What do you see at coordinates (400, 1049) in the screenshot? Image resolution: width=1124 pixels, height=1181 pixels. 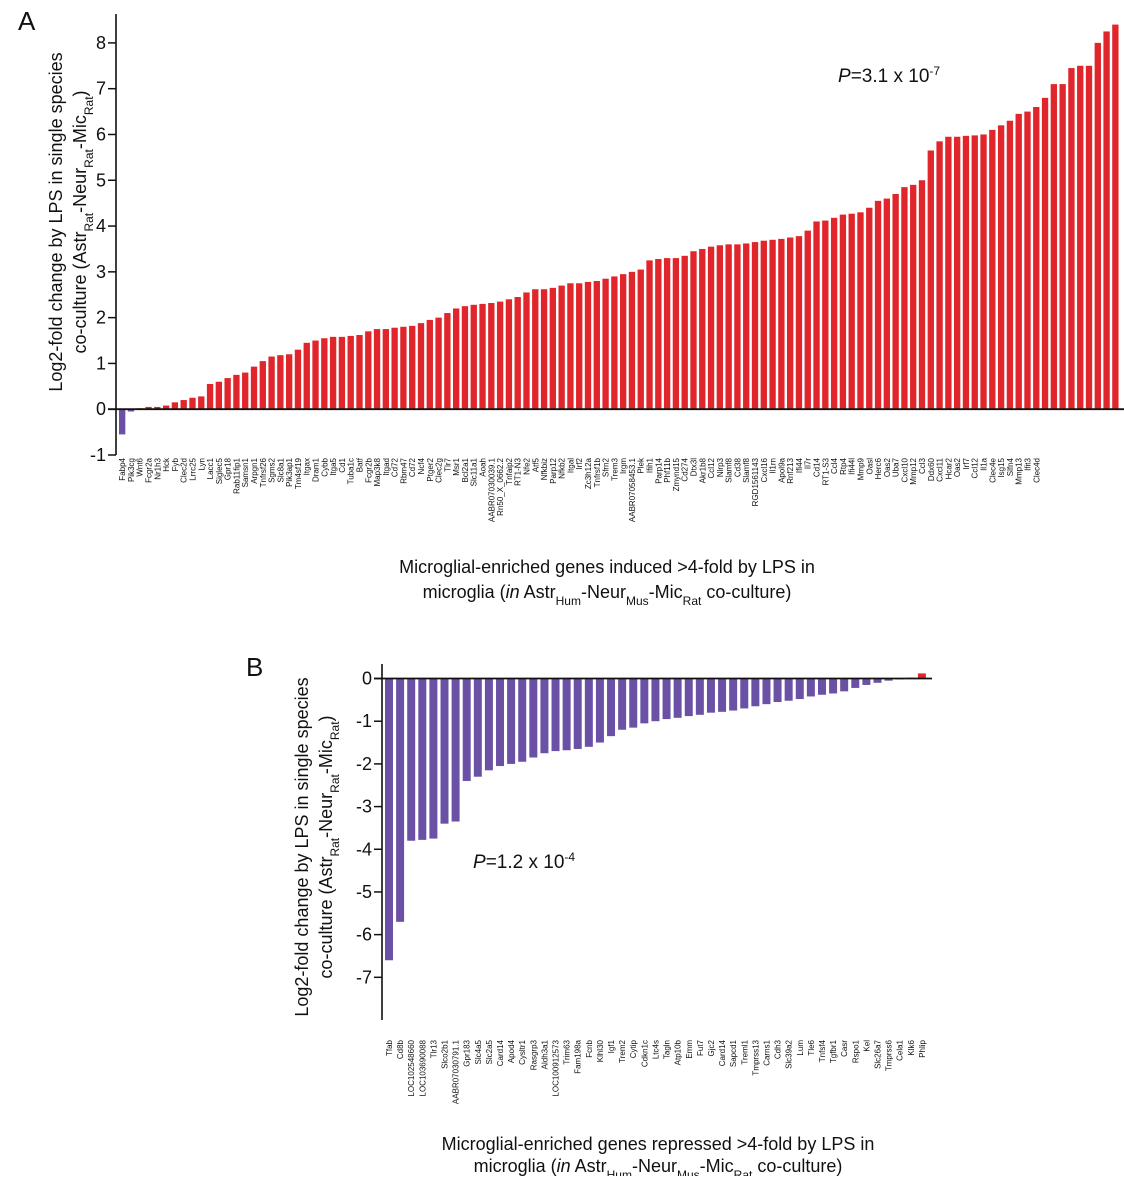 I see `category-label: Cd8b` at bounding box center [400, 1049].